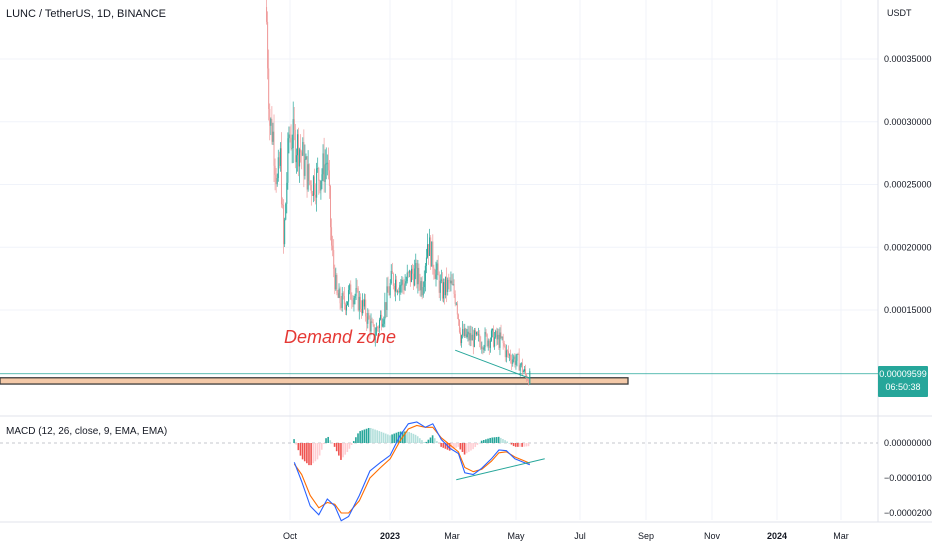  Describe the element at coordinates (899, 13) in the screenshot. I see `currency-label: USDT` at that location.